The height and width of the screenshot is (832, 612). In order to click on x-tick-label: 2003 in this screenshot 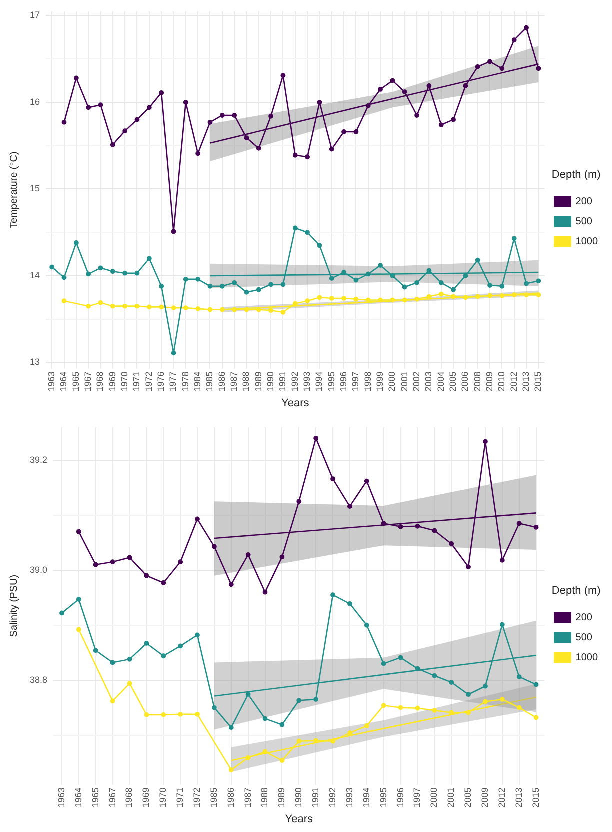, I will do `click(429, 382)`.